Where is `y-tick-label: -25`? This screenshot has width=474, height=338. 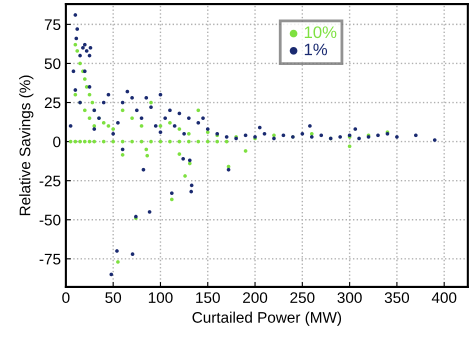
y-tick-label: -25 is located at coordinates (50, 181).